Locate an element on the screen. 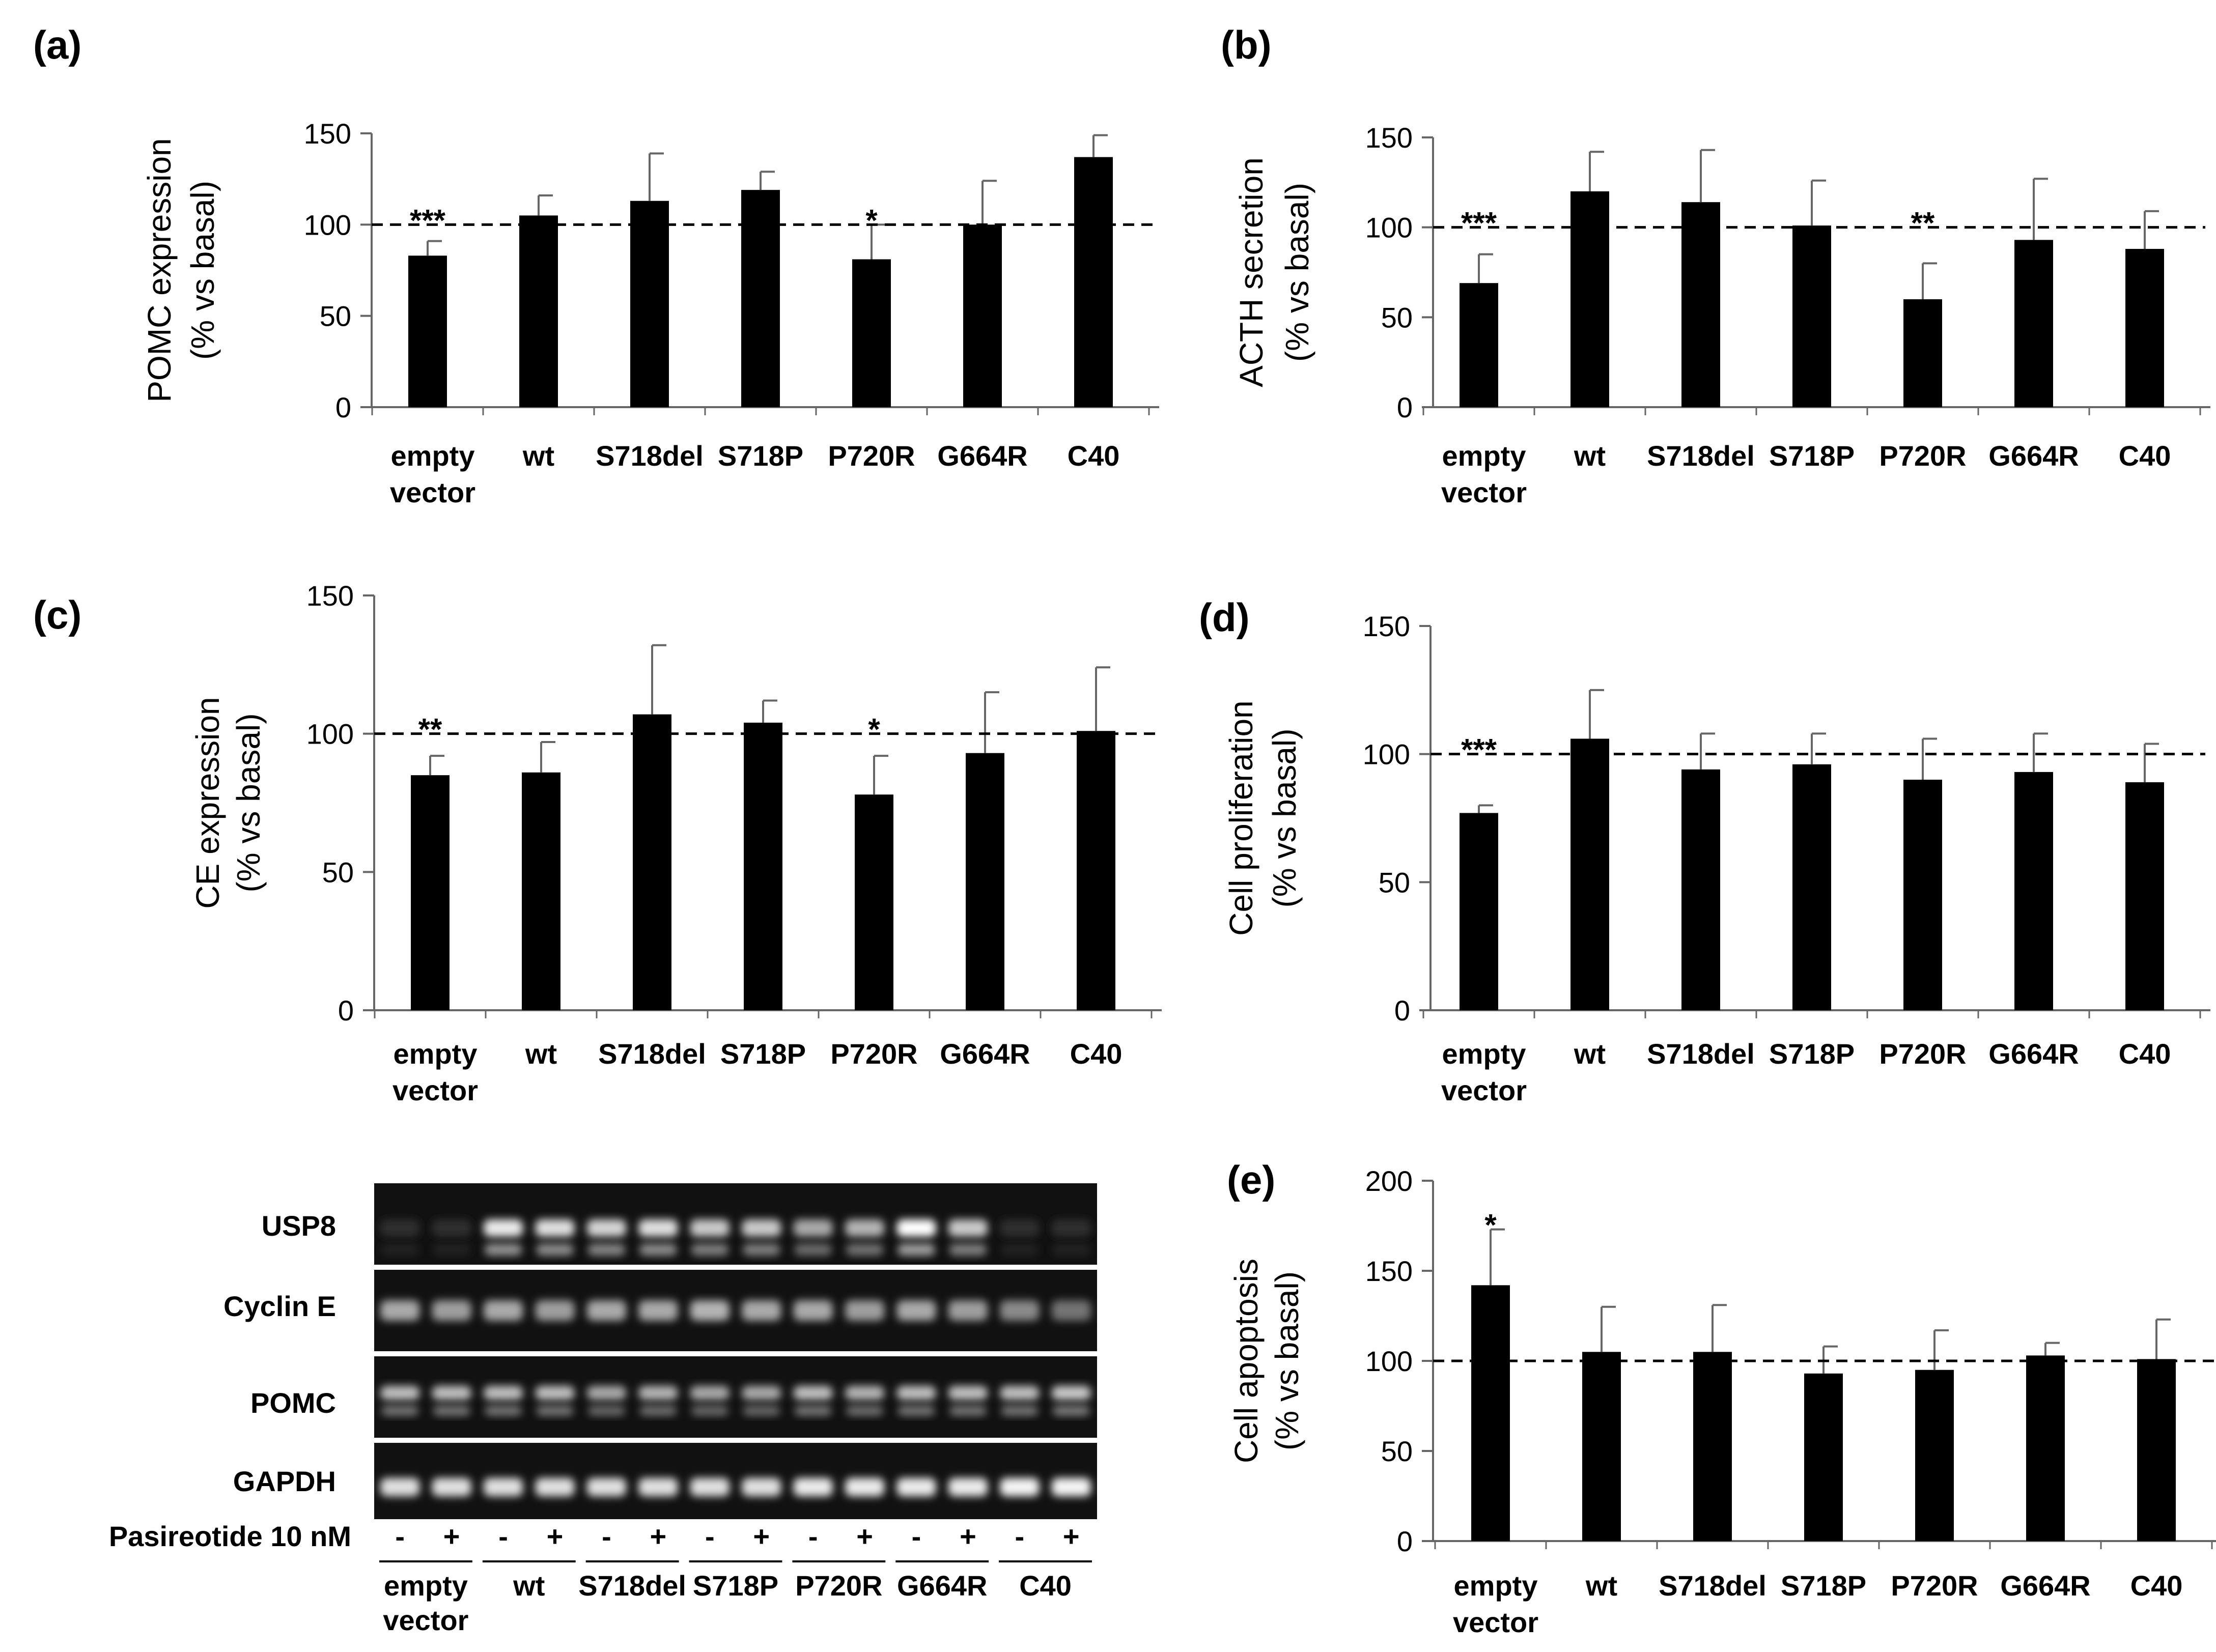 The height and width of the screenshot is (1652, 2216). blot-group-label: S718del is located at coordinates (632, 1586).